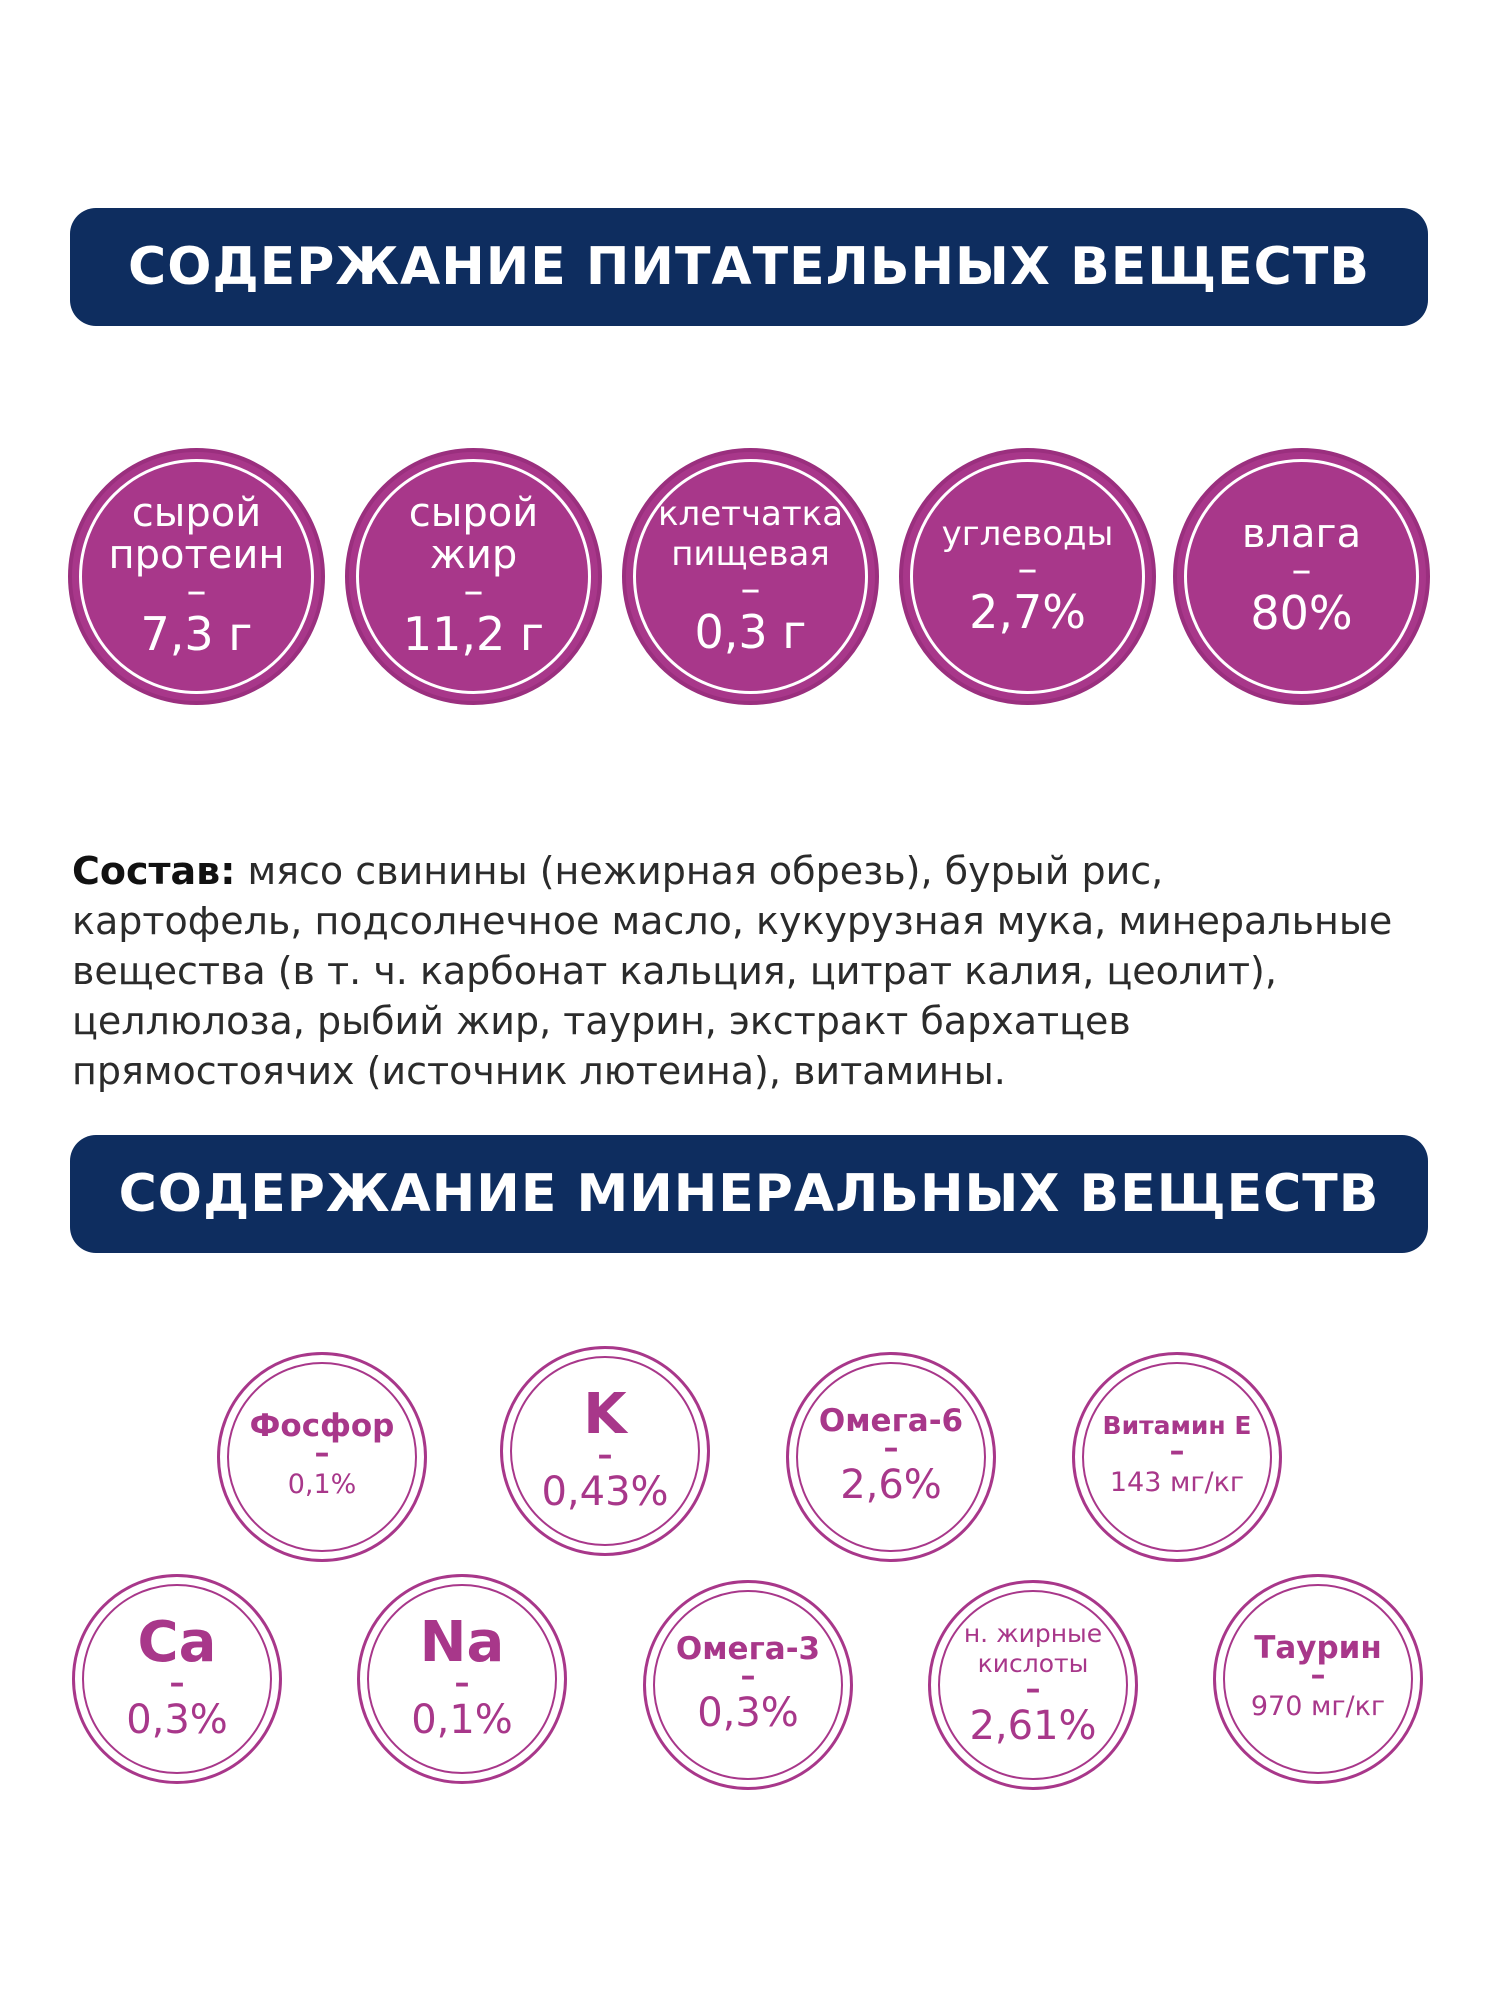  I want to click on nutrient-value: 2,7%, so click(1027, 611).